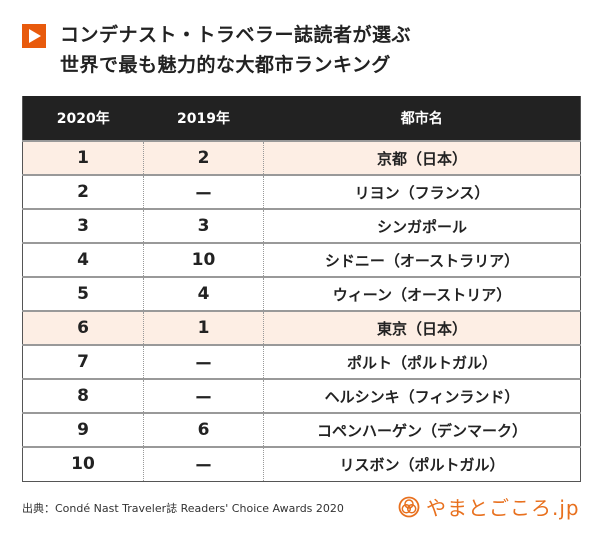 The image size is (600, 540). What do you see at coordinates (422, 464) in the screenshot?
I see `city-name-cell: リスボン（ポルトガル）` at bounding box center [422, 464].